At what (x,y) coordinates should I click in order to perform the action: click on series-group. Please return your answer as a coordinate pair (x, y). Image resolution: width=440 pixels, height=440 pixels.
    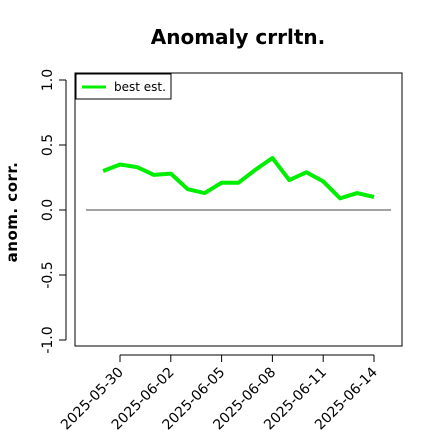
    Looking at the image, I should click on (238, 178).